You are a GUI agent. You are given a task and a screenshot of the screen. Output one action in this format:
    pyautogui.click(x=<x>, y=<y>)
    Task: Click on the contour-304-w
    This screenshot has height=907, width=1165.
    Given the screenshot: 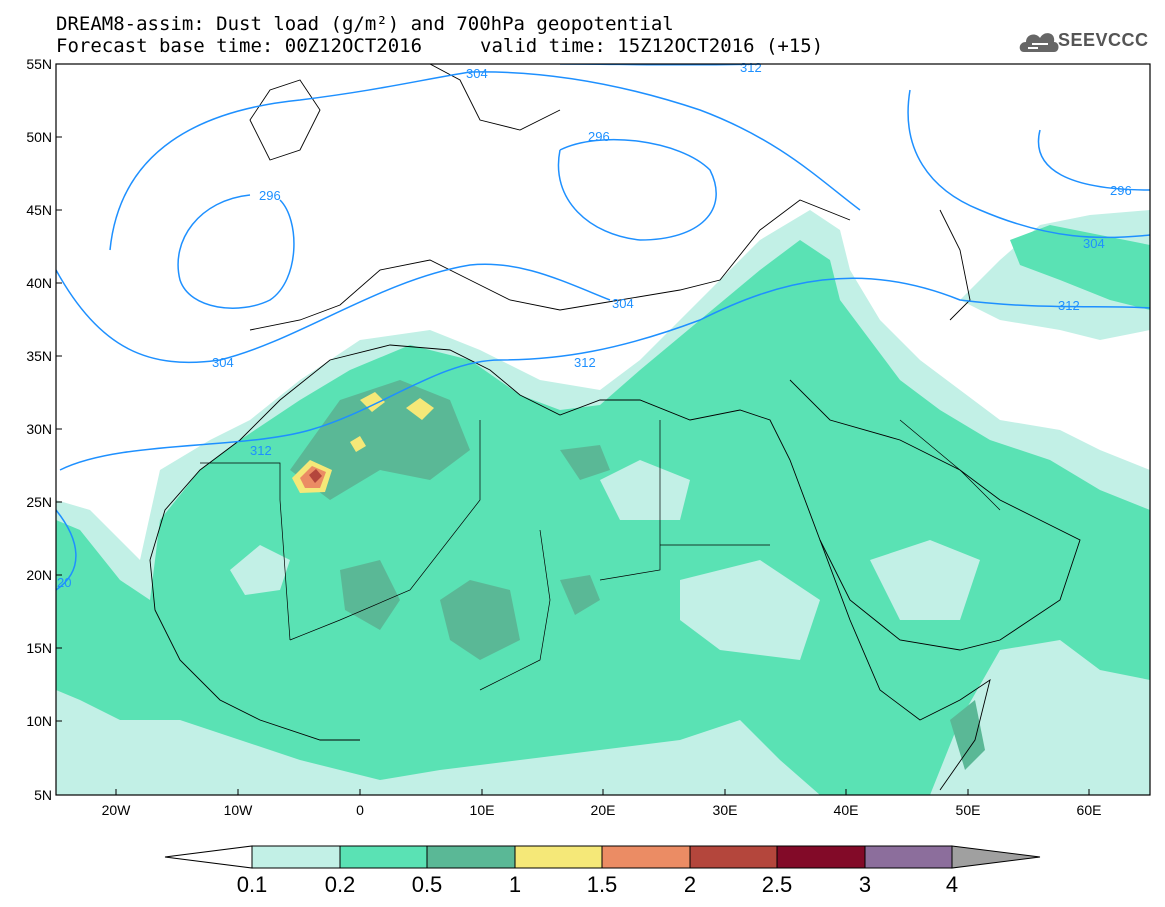 What is the action you would take?
    pyautogui.click(x=333, y=313)
    